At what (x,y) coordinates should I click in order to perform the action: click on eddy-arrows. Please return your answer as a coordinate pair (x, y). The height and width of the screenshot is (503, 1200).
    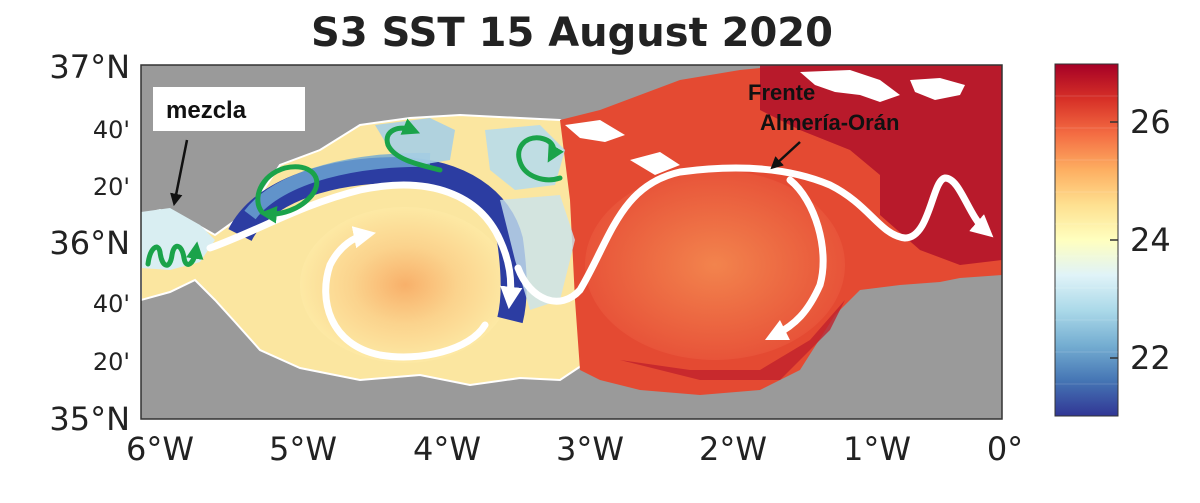
    Looking at the image, I should click on (354, 193).